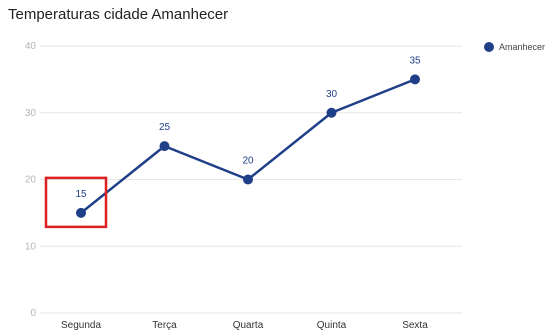 This screenshot has height=336, width=558. Describe the element at coordinates (248, 161) in the screenshot. I see `data-label: 20` at that location.